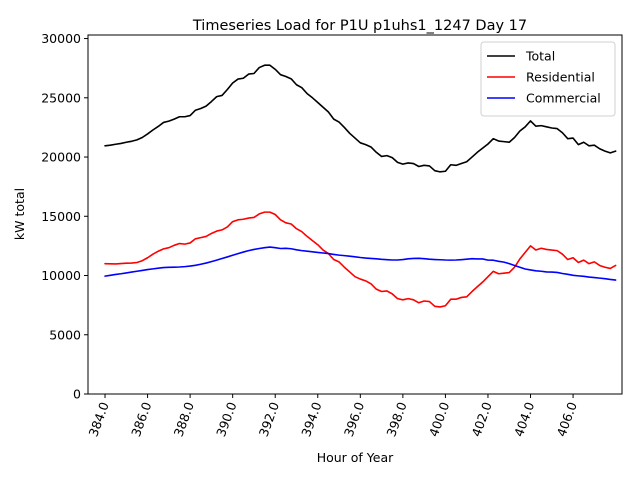 The height and width of the screenshot is (480, 640). Describe the element at coordinates (540, 56) in the screenshot. I see `legend-label-total: Total` at that location.